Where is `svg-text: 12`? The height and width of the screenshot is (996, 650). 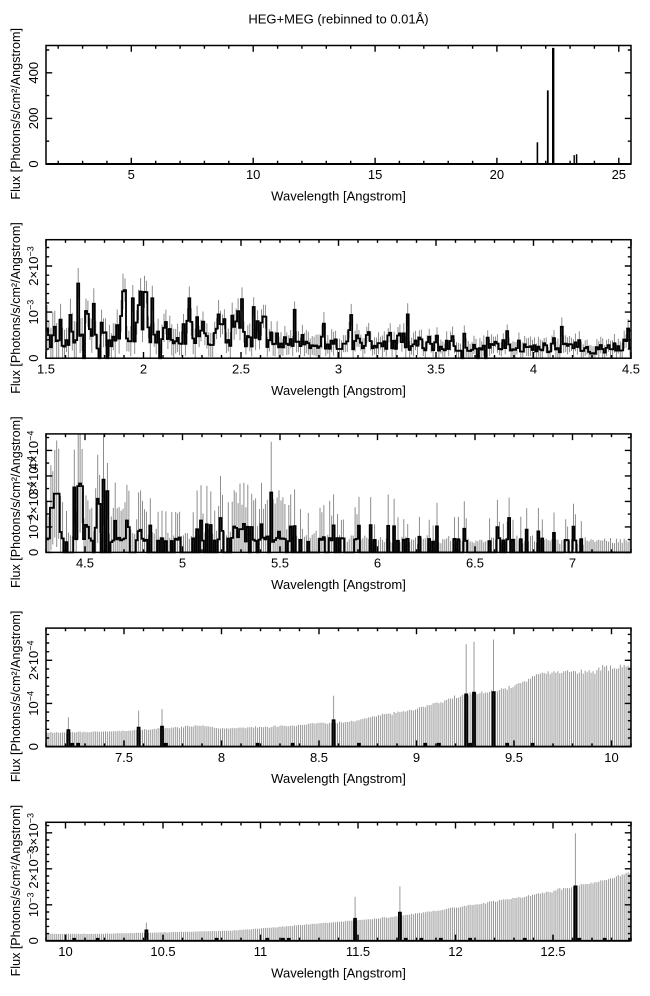
svg-text: 12 is located at coordinates (455, 951).